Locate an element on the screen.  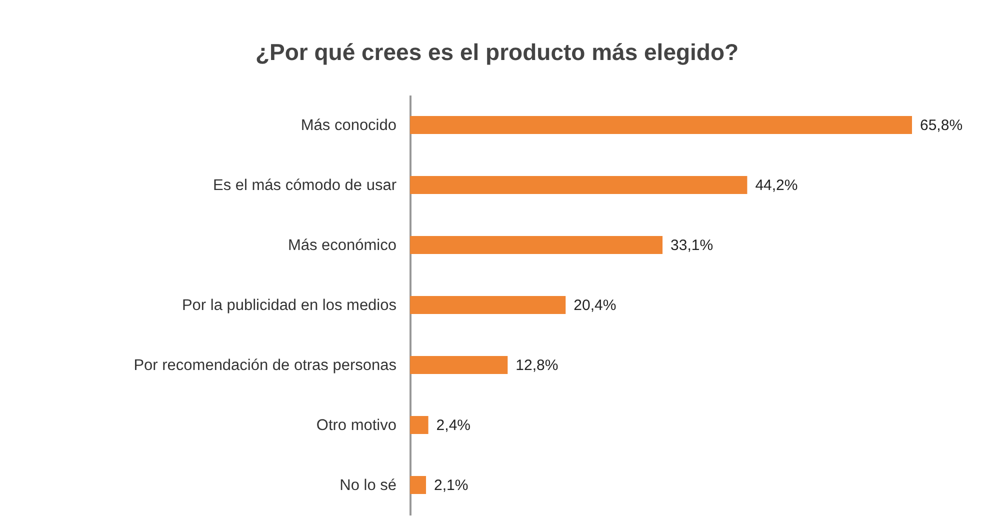
y-tick-label: Más económico is located at coordinates (342, 245).